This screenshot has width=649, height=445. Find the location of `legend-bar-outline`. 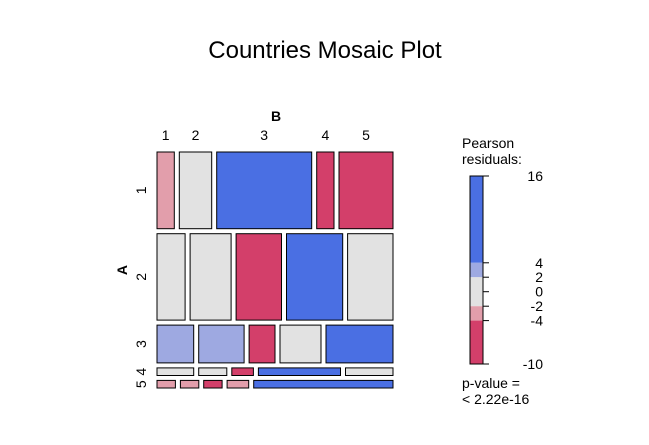

legend-bar-outline is located at coordinates (476, 270).